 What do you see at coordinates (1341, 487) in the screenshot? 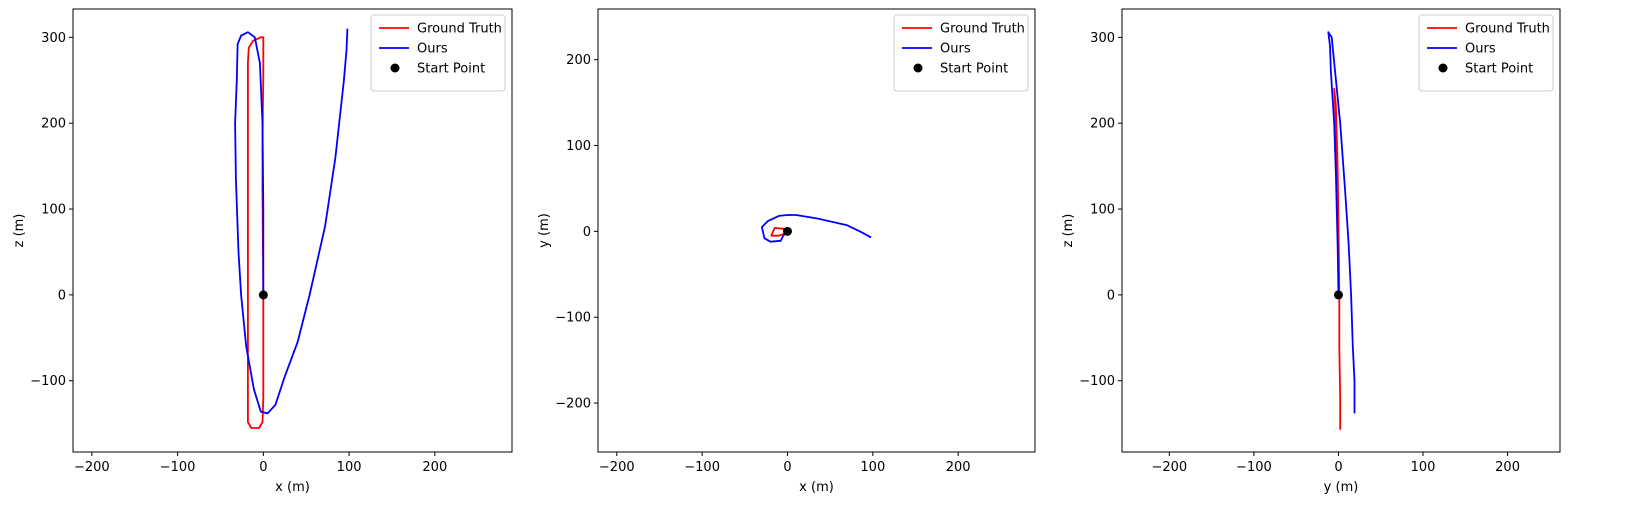
I see `x-axis-label: y (m)` at bounding box center [1341, 487].